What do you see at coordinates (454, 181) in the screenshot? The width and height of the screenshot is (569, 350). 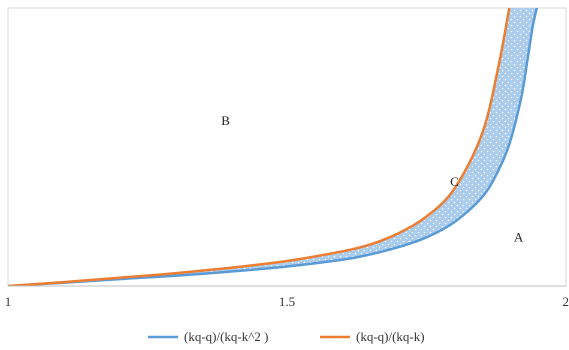 I see `region-label-c: C` at bounding box center [454, 181].